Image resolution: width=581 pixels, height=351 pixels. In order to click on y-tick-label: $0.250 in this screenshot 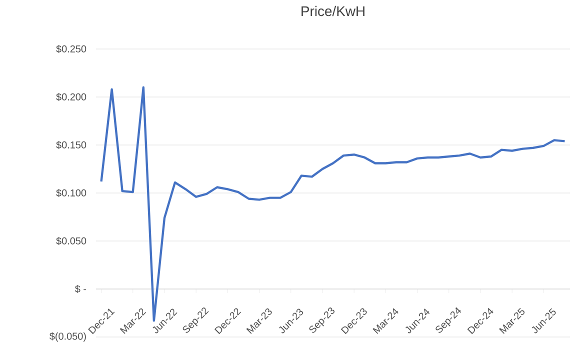, I will do `click(71, 49)`.